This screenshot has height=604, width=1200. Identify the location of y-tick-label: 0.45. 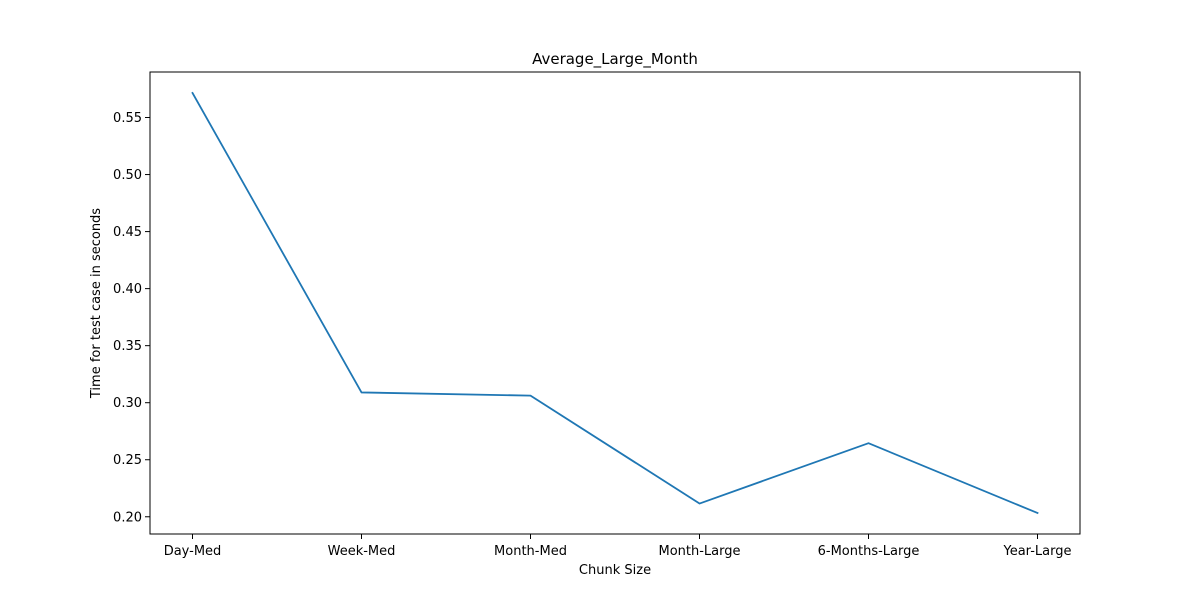
(127, 232).